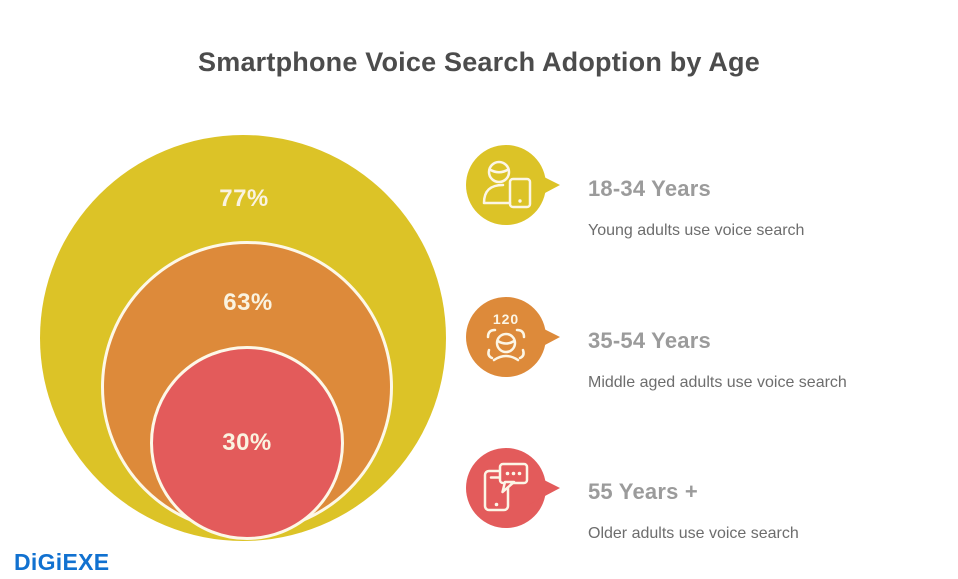 The width and height of the screenshot is (958, 579). What do you see at coordinates (643, 491) in the screenshot?
I see `legend-heading: 55 Years +` at bounding box center [643, 491].